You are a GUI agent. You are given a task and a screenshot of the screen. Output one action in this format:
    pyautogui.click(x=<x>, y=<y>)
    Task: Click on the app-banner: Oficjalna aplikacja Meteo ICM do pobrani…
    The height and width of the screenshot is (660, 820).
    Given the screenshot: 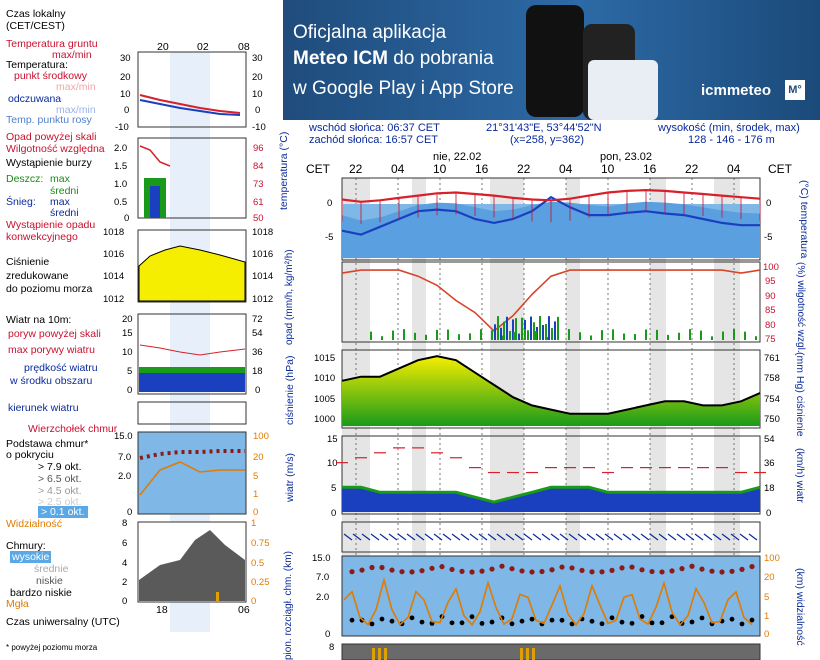 What is the action you would take?
    pyautogui.click(x=551, y=60)
    